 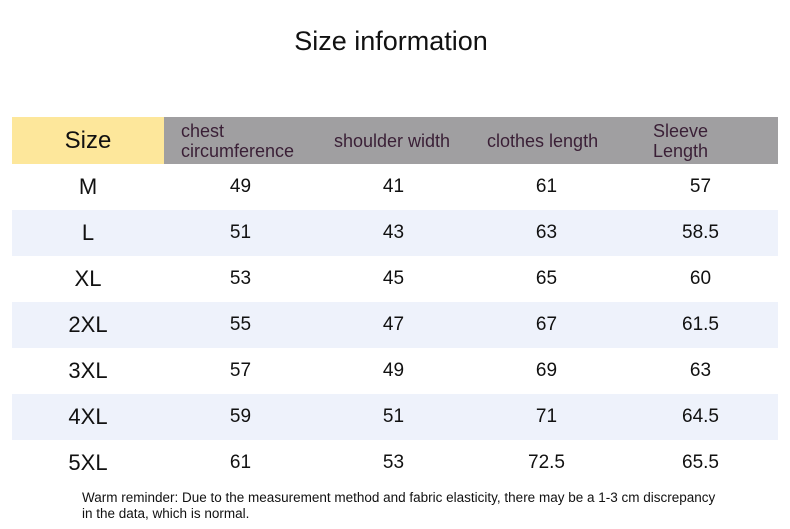 What do you see at coordinates (700, 324) in the screenshot?
I see `value-cell: 61.5` at bounding box center [700, 324].